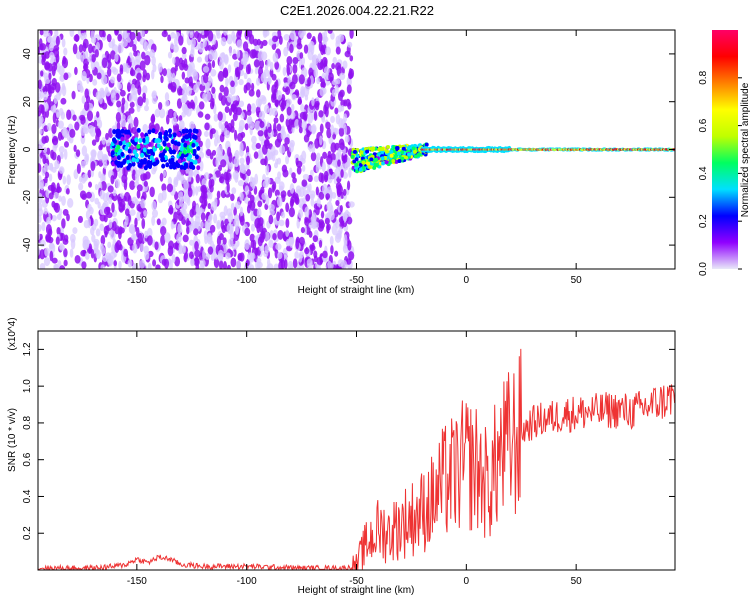  What do you see at coordinates (27, 244) in the screenshot?
I see `top-y-tick-label: -40` at bounding box center [27, 244].